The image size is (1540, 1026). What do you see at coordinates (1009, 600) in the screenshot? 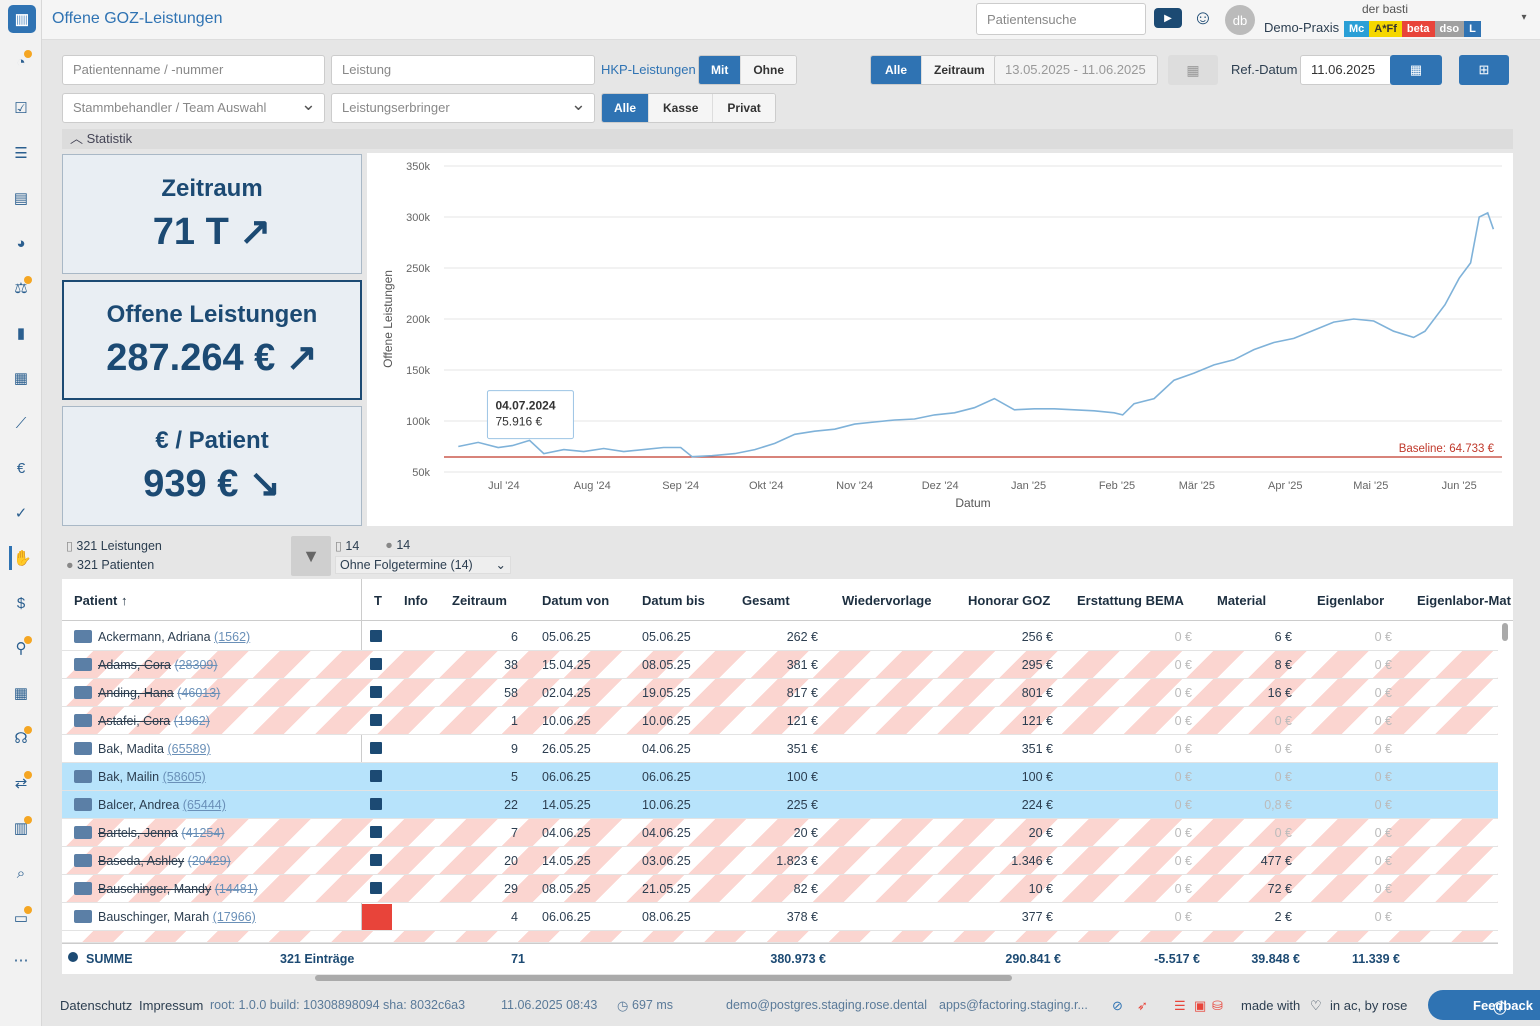
I see `column-header: Honorar GOZ` at bounding box center [1009, 600].